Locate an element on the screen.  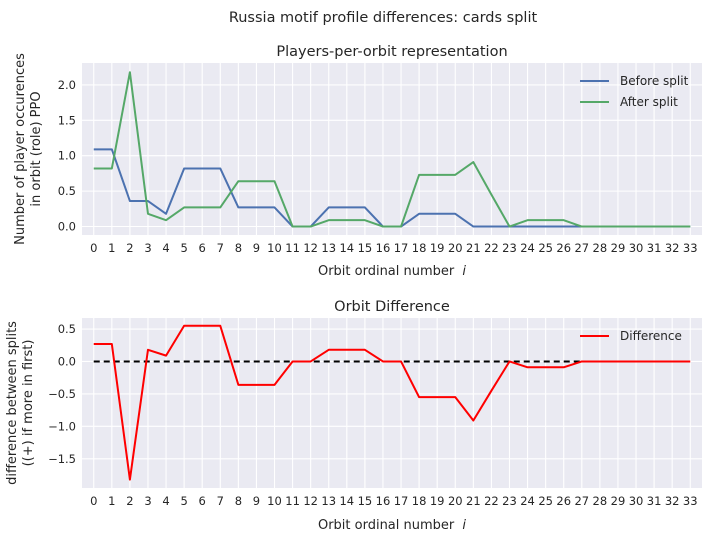
y-axis-label-line2: ((+) if more in first) is located at coordinates (28, 403).